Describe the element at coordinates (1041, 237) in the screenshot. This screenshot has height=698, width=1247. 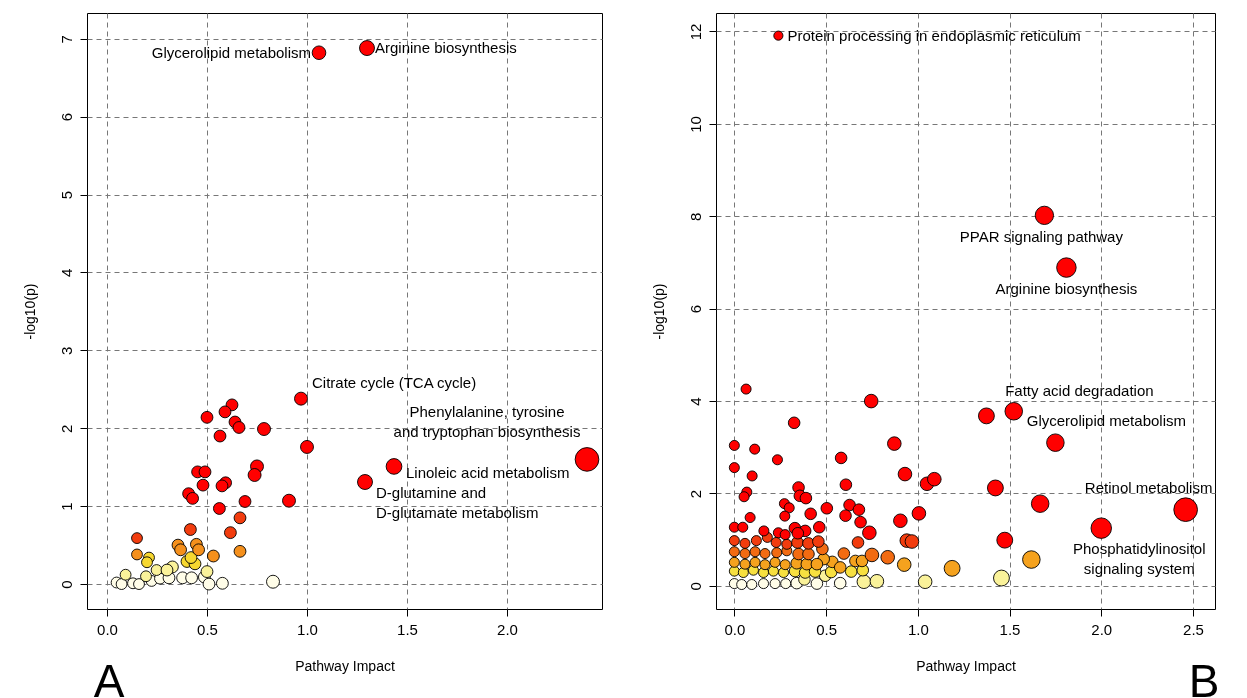
I see `annotation: PPAR signaling pathway` at that location.